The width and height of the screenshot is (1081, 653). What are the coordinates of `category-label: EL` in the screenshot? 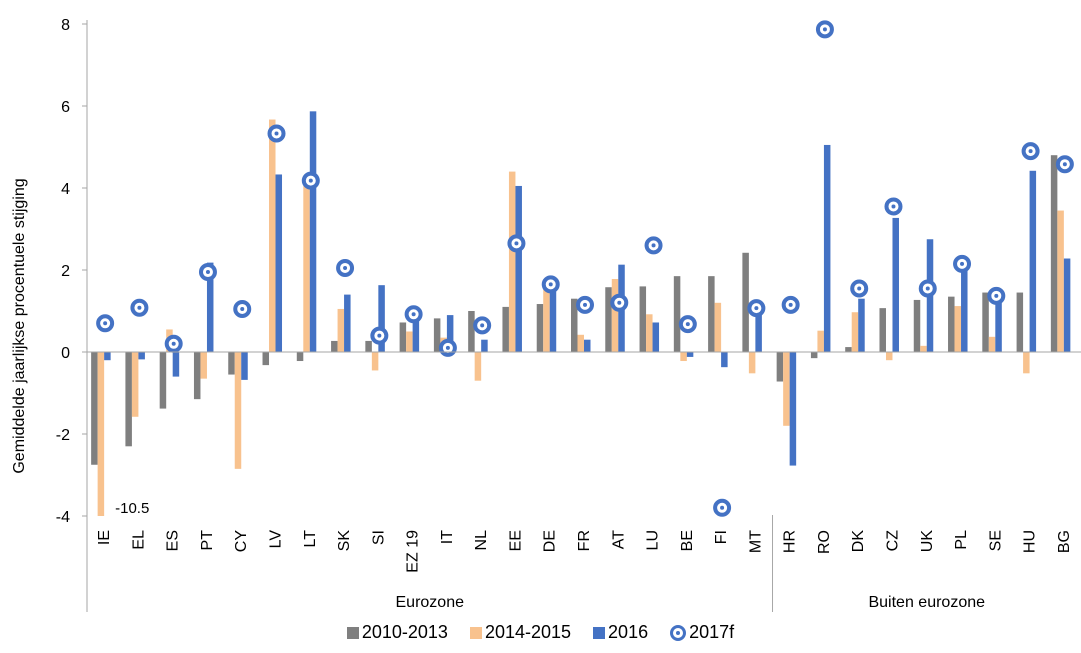 It's located at (138, 540).